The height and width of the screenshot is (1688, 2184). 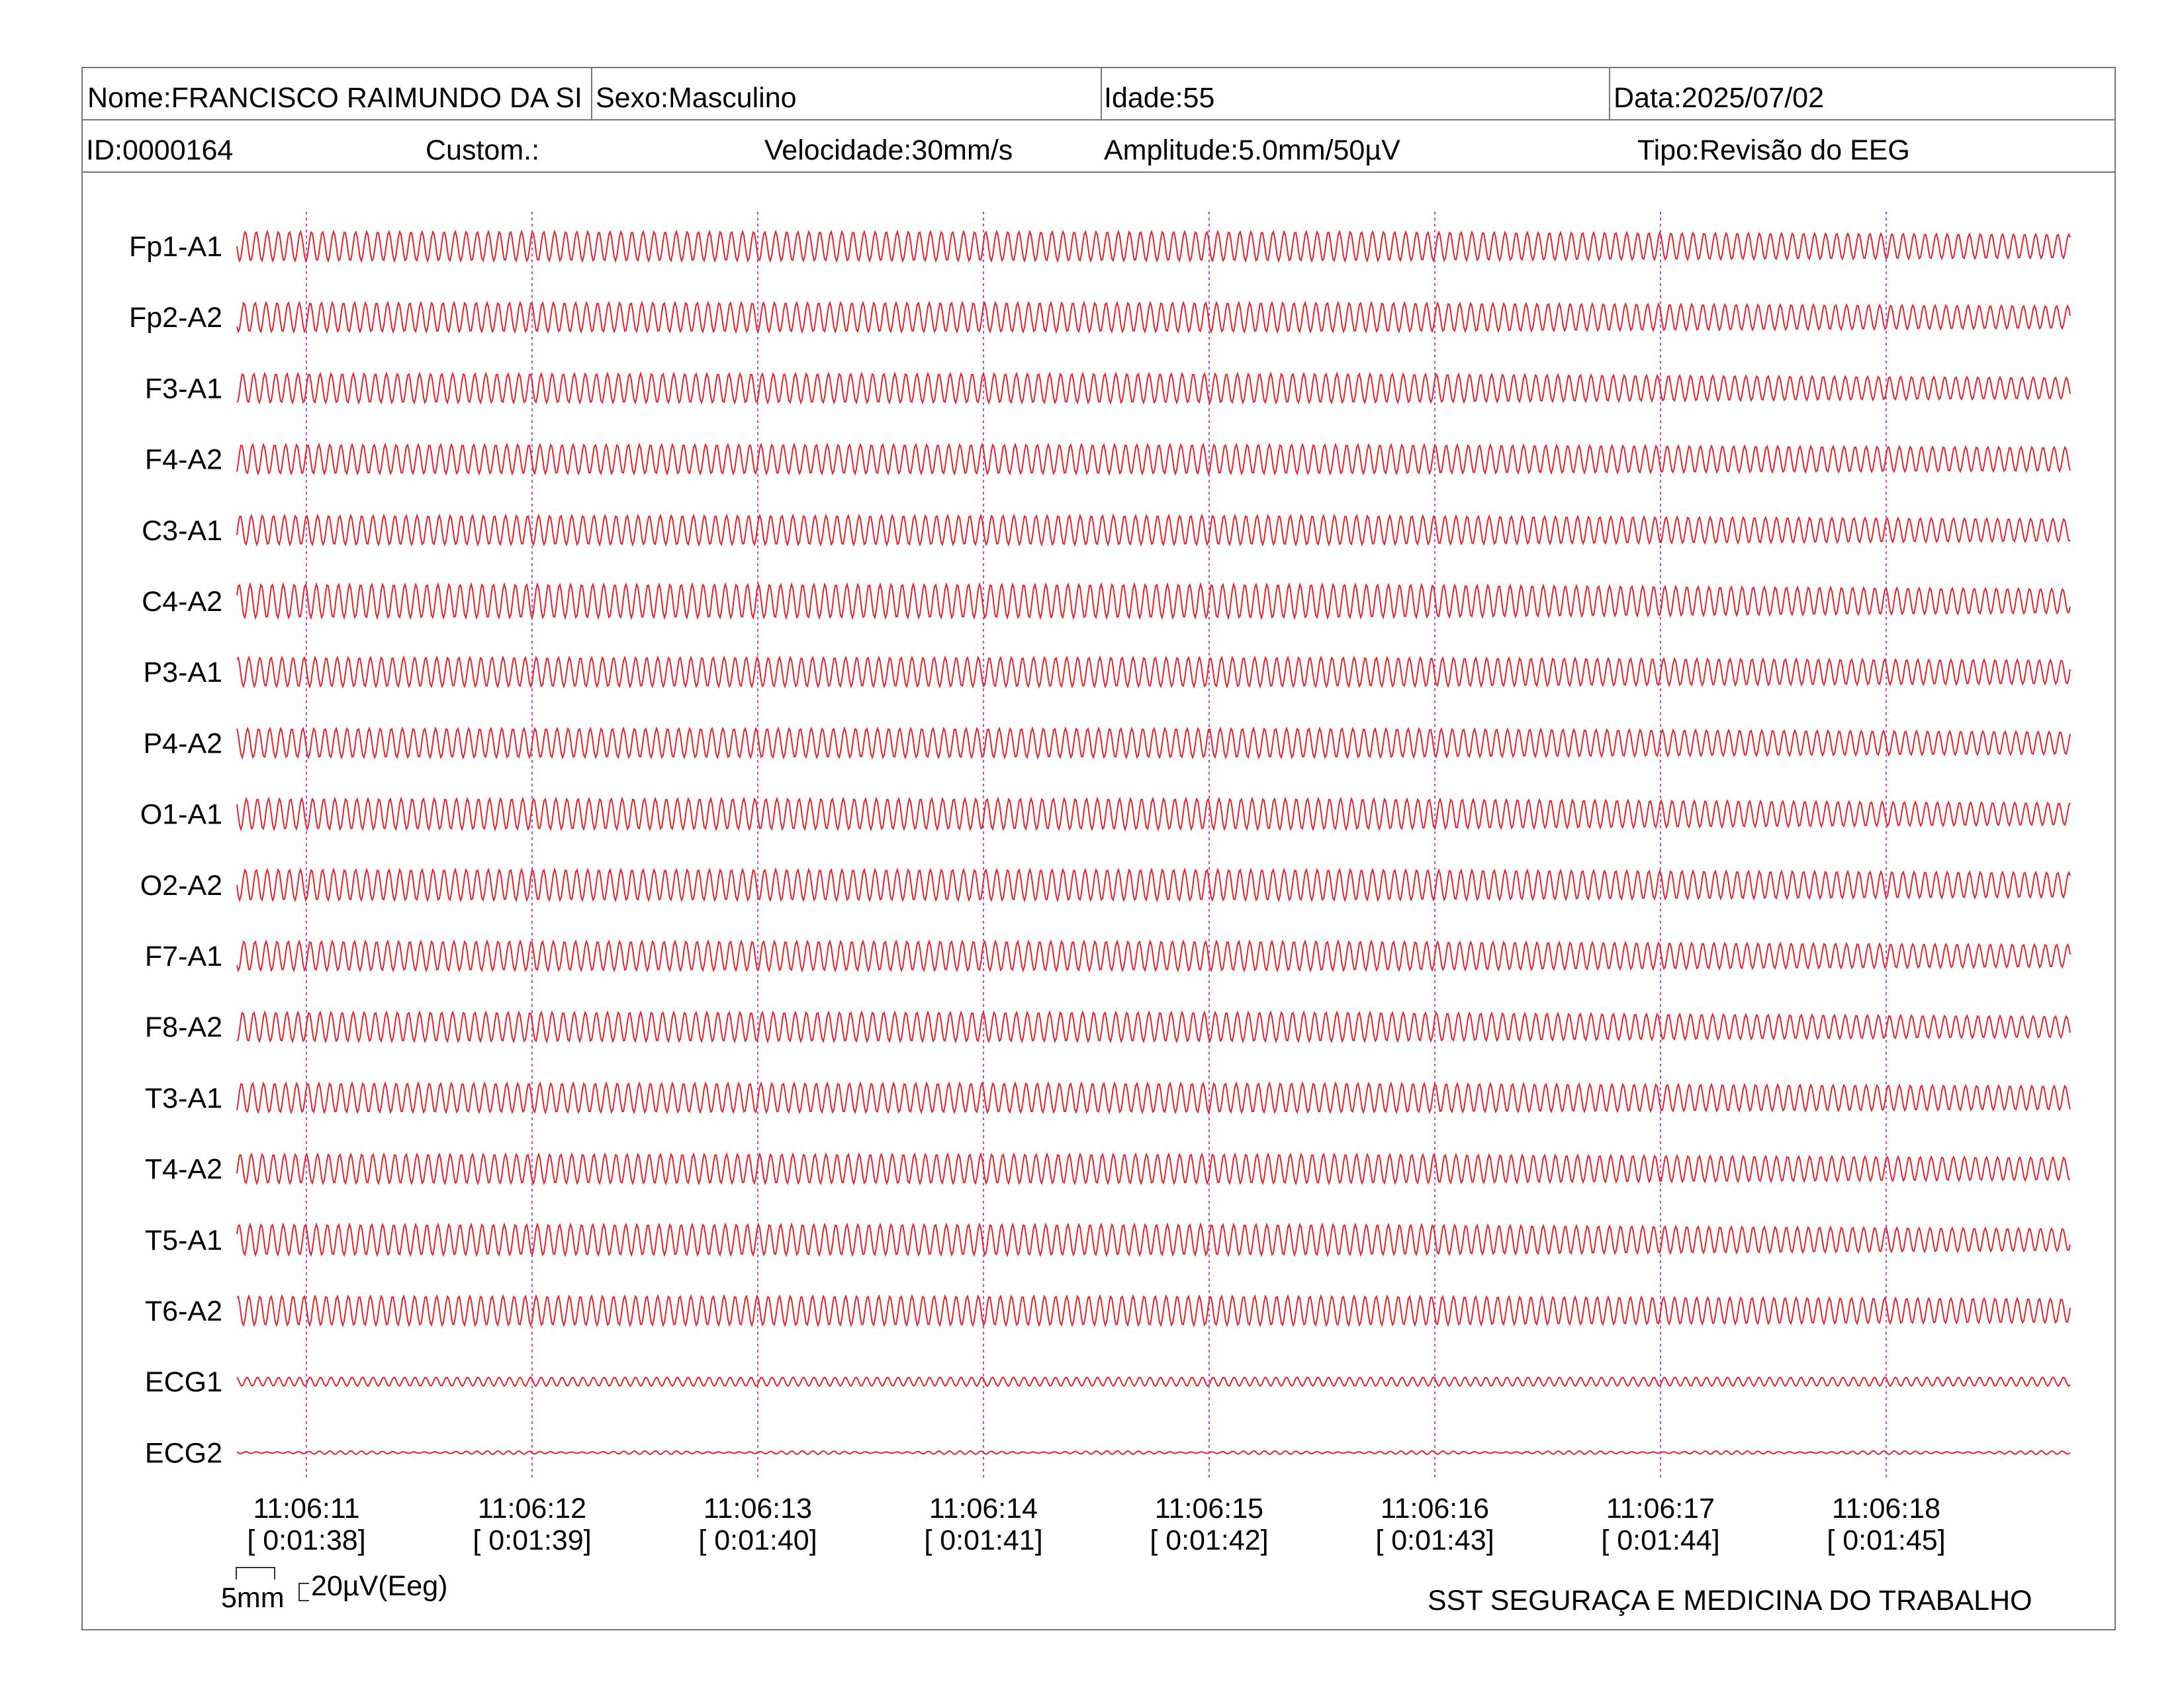 I want to click on channel-label: F3-A1, so click(x=183, y=388).